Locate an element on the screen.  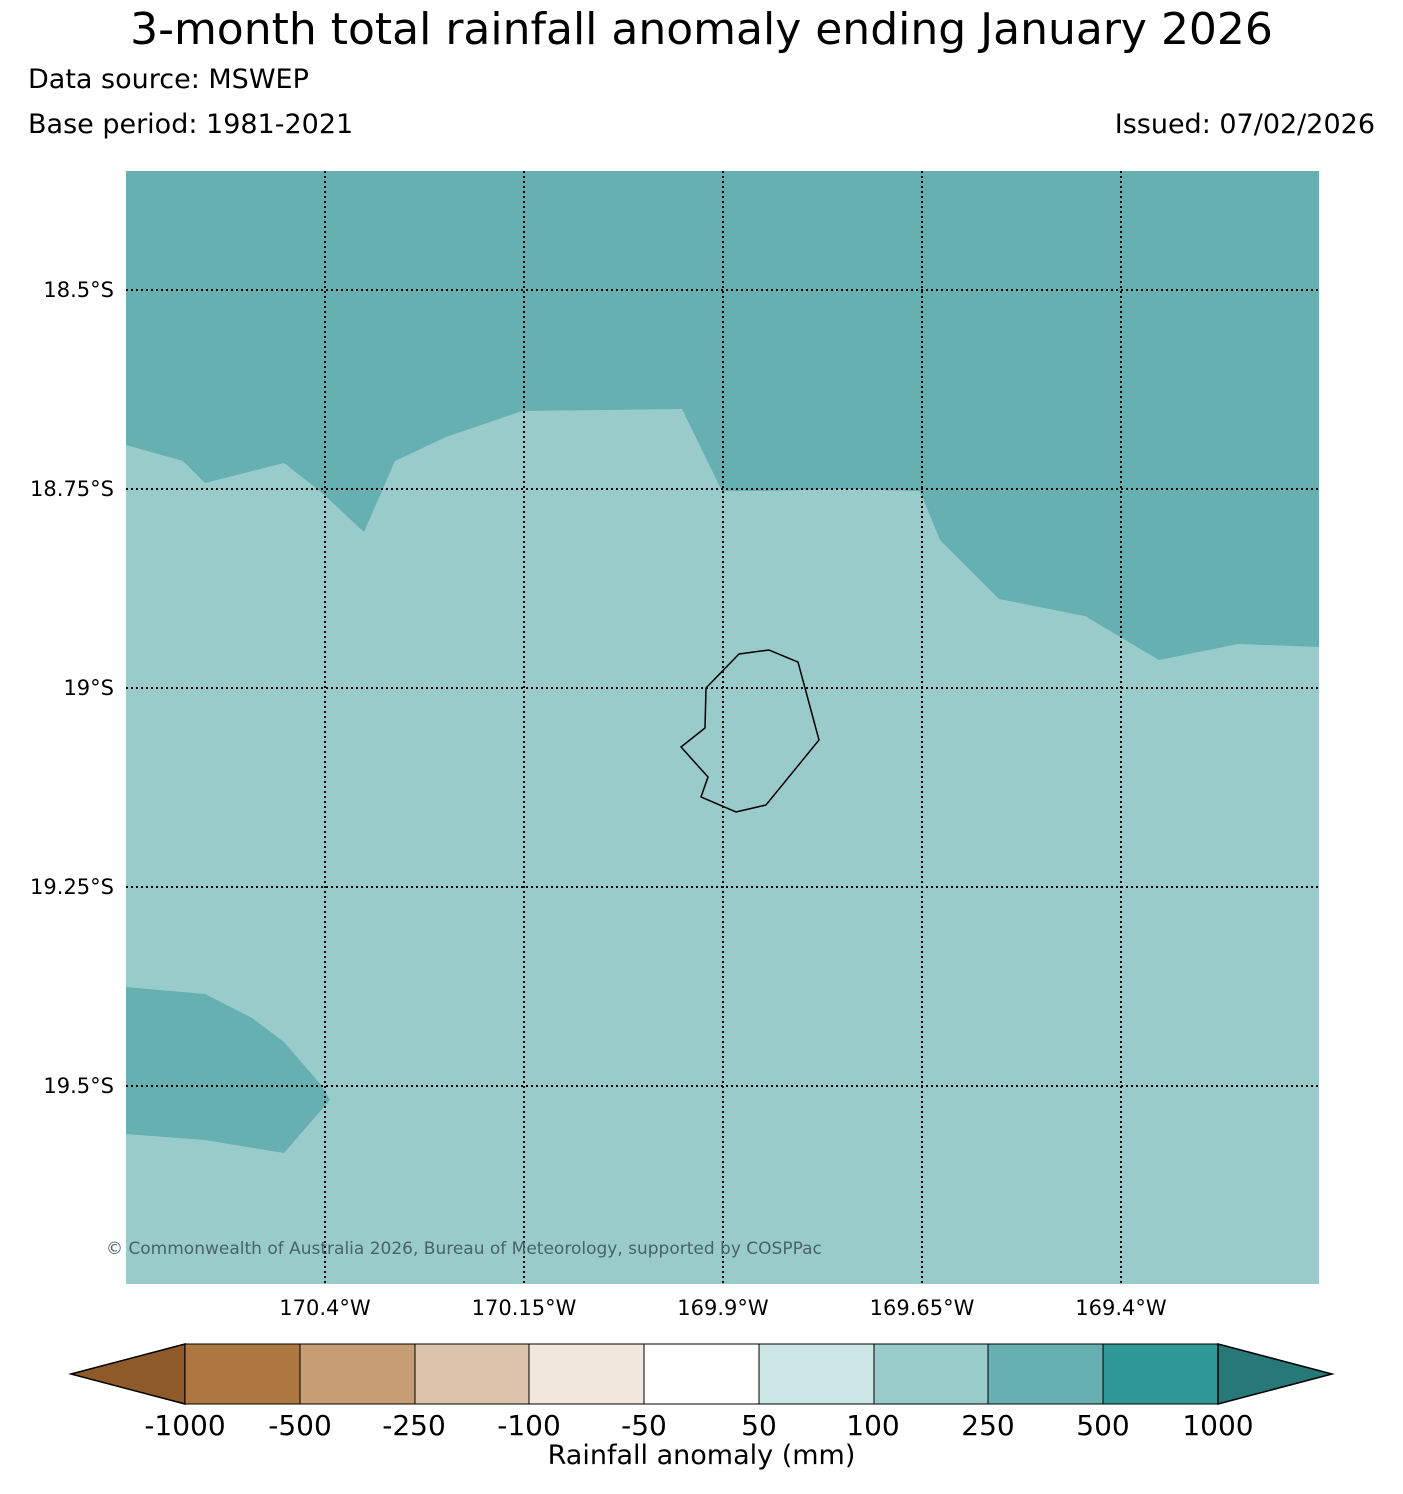
lat-label-18-5: 18.5°S is located at coordinates (78, 290).